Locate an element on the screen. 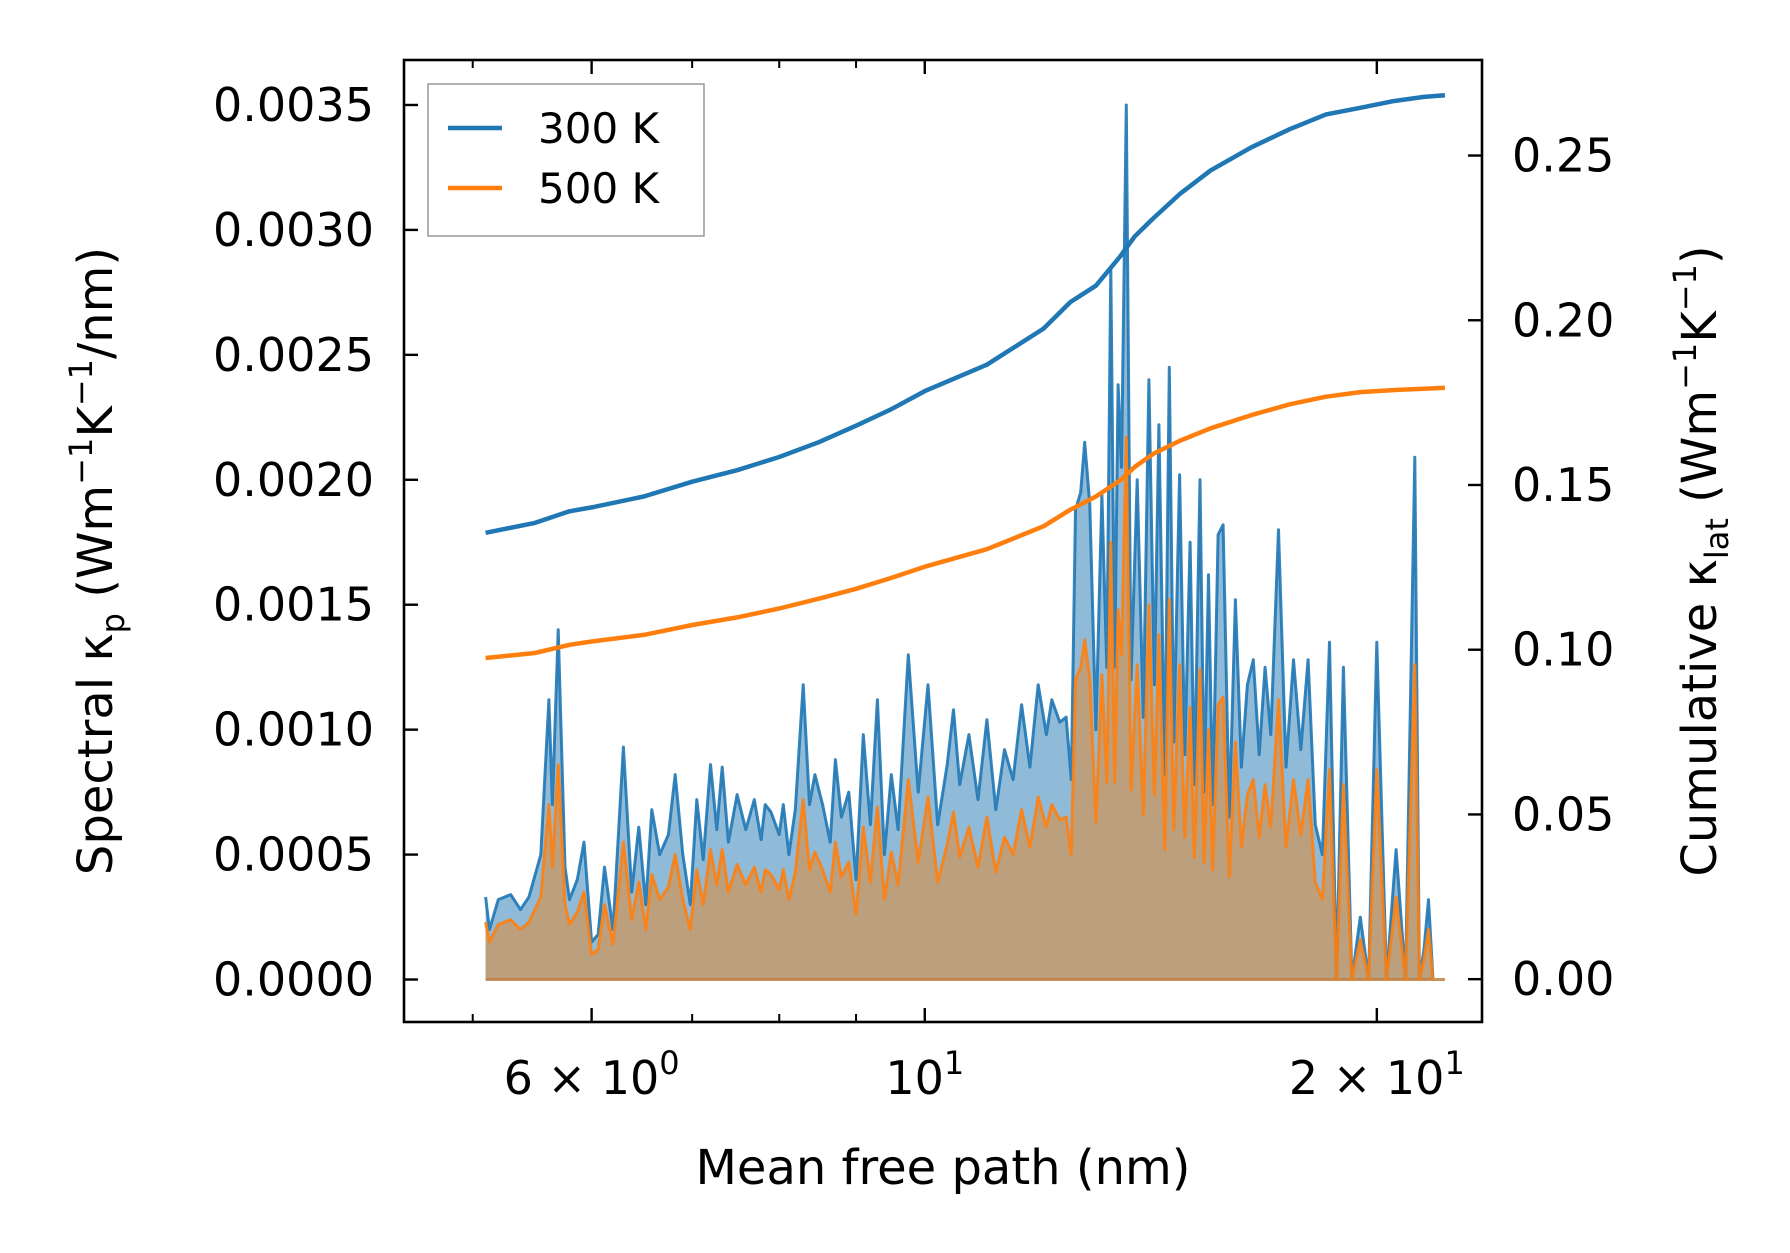 The height and width of the screenshot is (1253, 1790). y-right-tick-label-4: 0.20 is located at coordinates (1563, 320).